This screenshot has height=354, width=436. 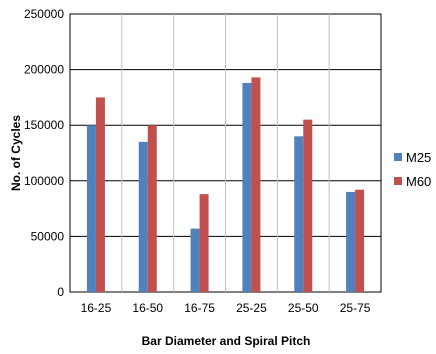 What do you see at coordinates (226, 308) in the screenshot?
I see `x-tick-labels: 16-25 16-50 16-75 25-25 25-50 25-75` at bounding box center [226, 308].